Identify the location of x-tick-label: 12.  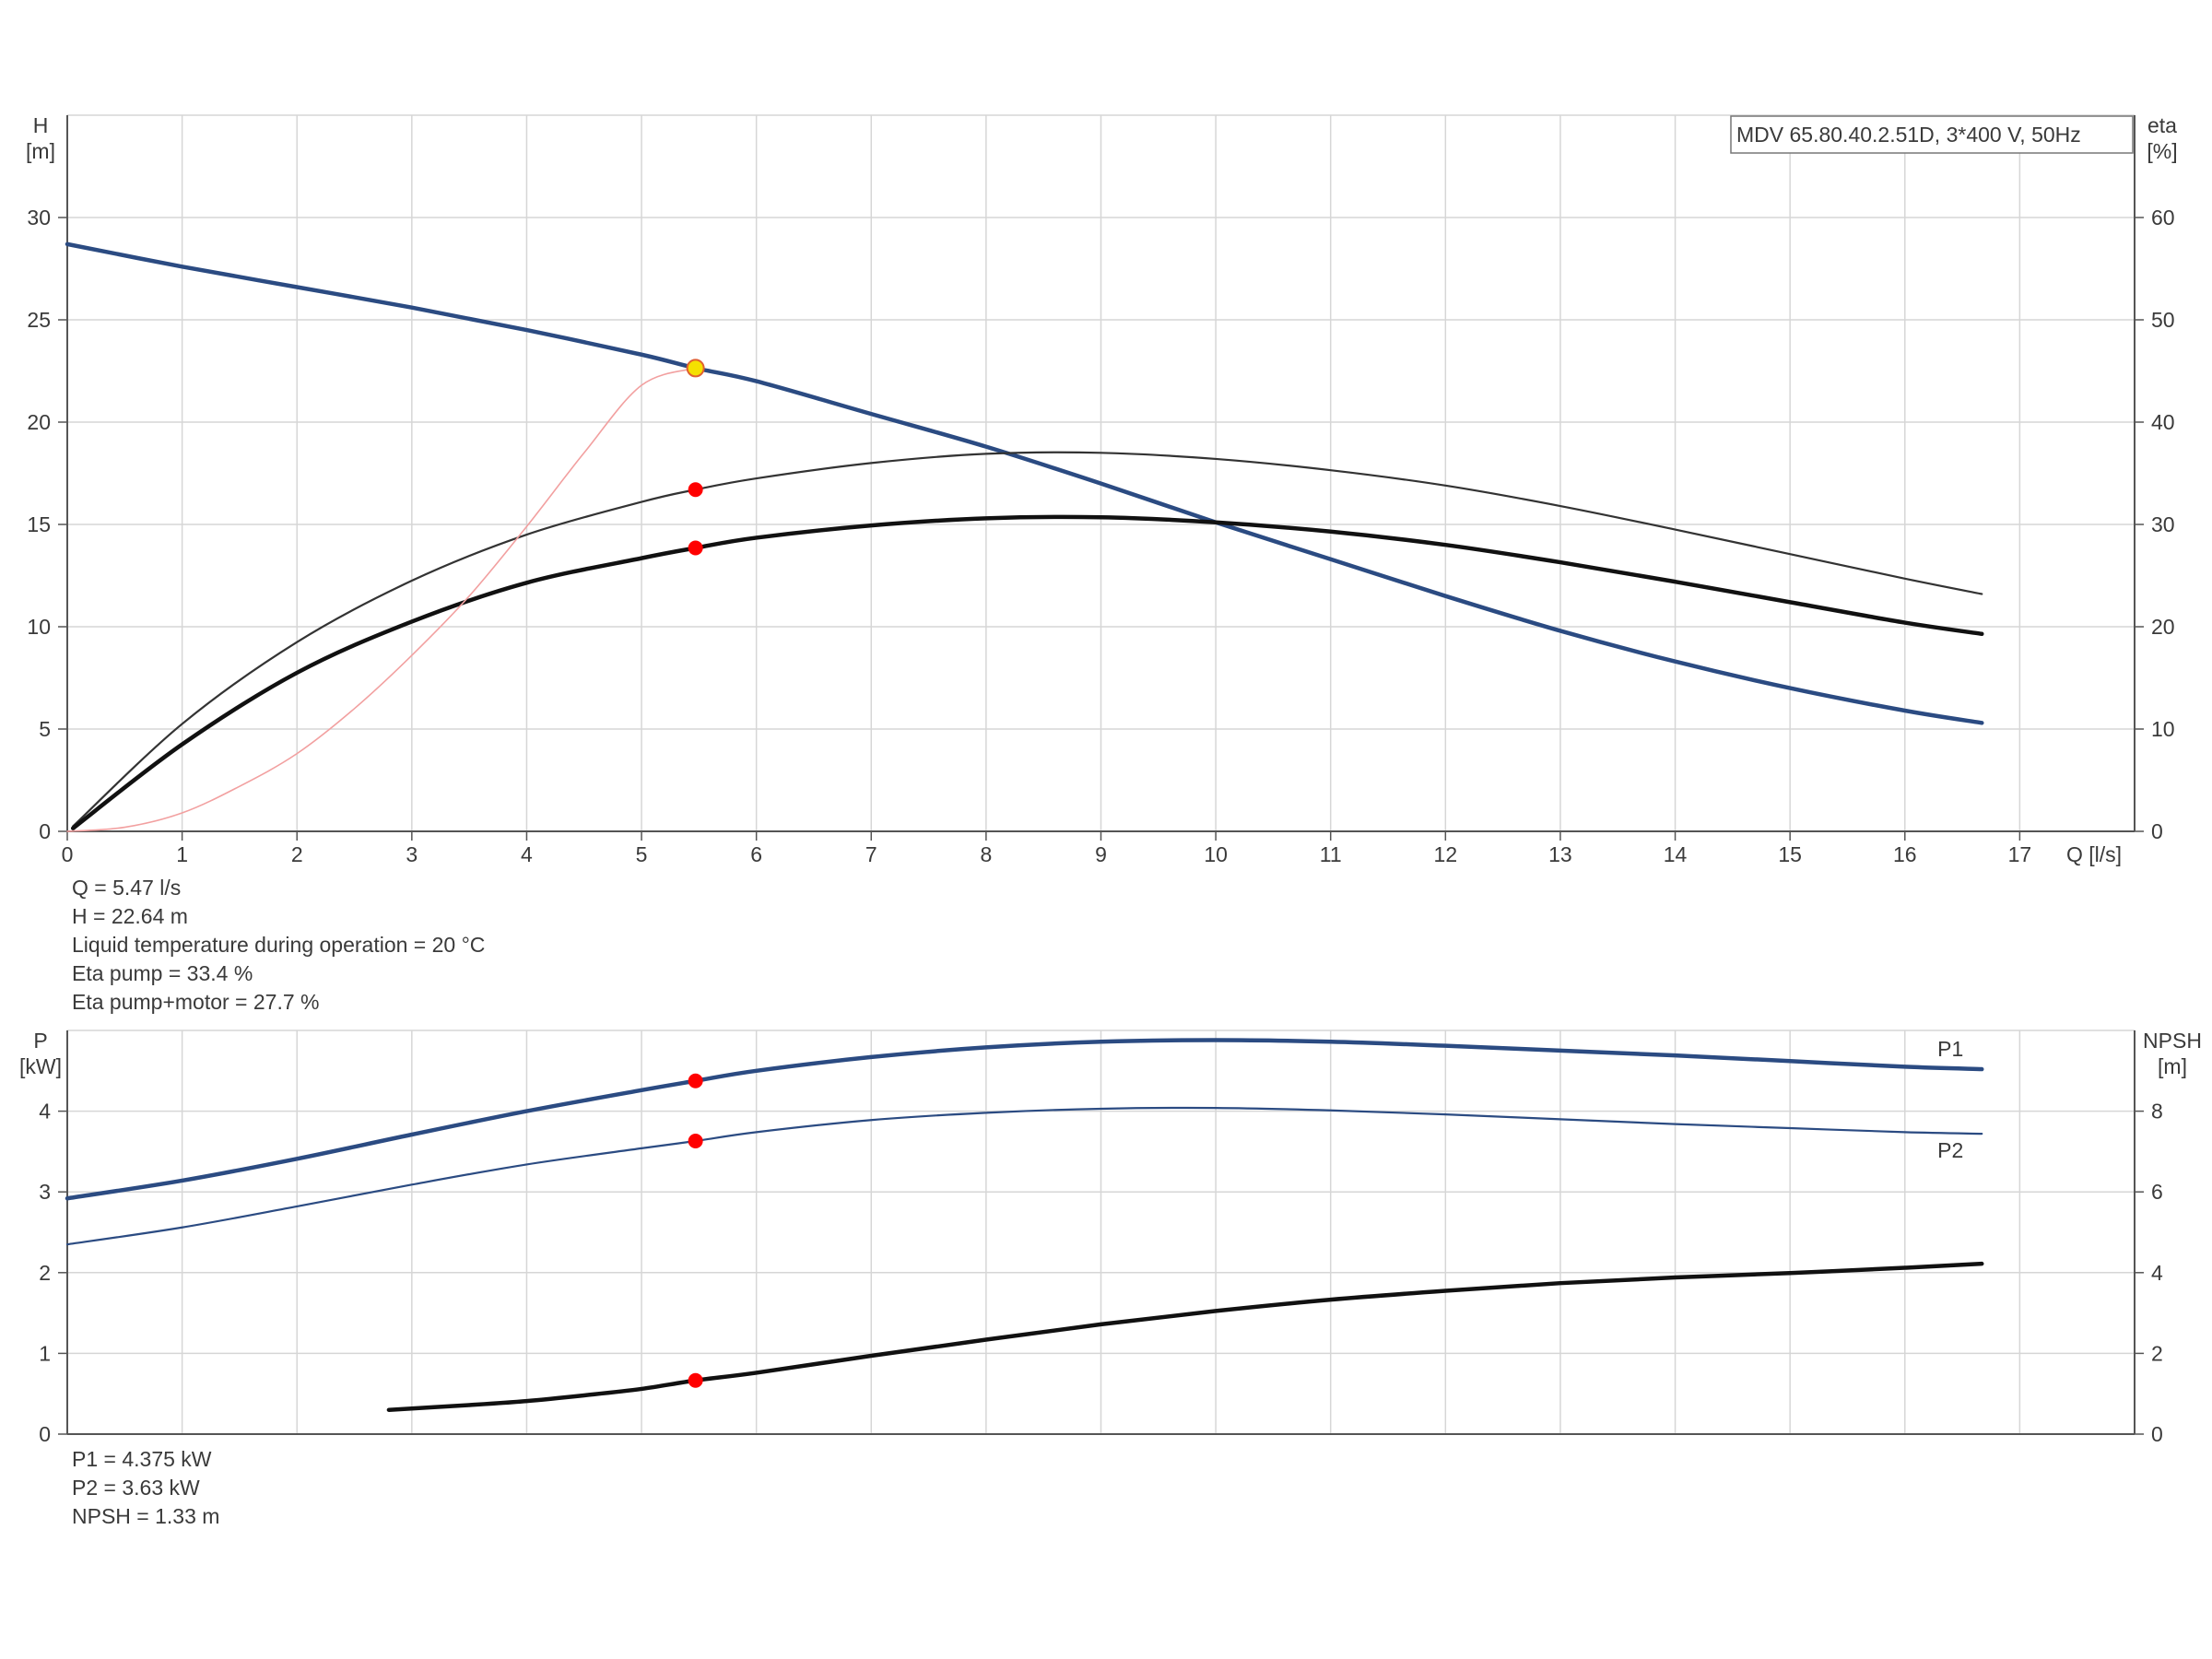
(1446, 854).